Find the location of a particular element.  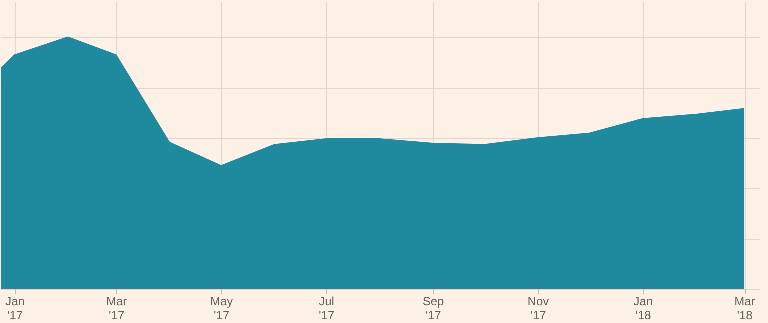

x-tick-label: Jan '18 is located at coordinates (644, 308).